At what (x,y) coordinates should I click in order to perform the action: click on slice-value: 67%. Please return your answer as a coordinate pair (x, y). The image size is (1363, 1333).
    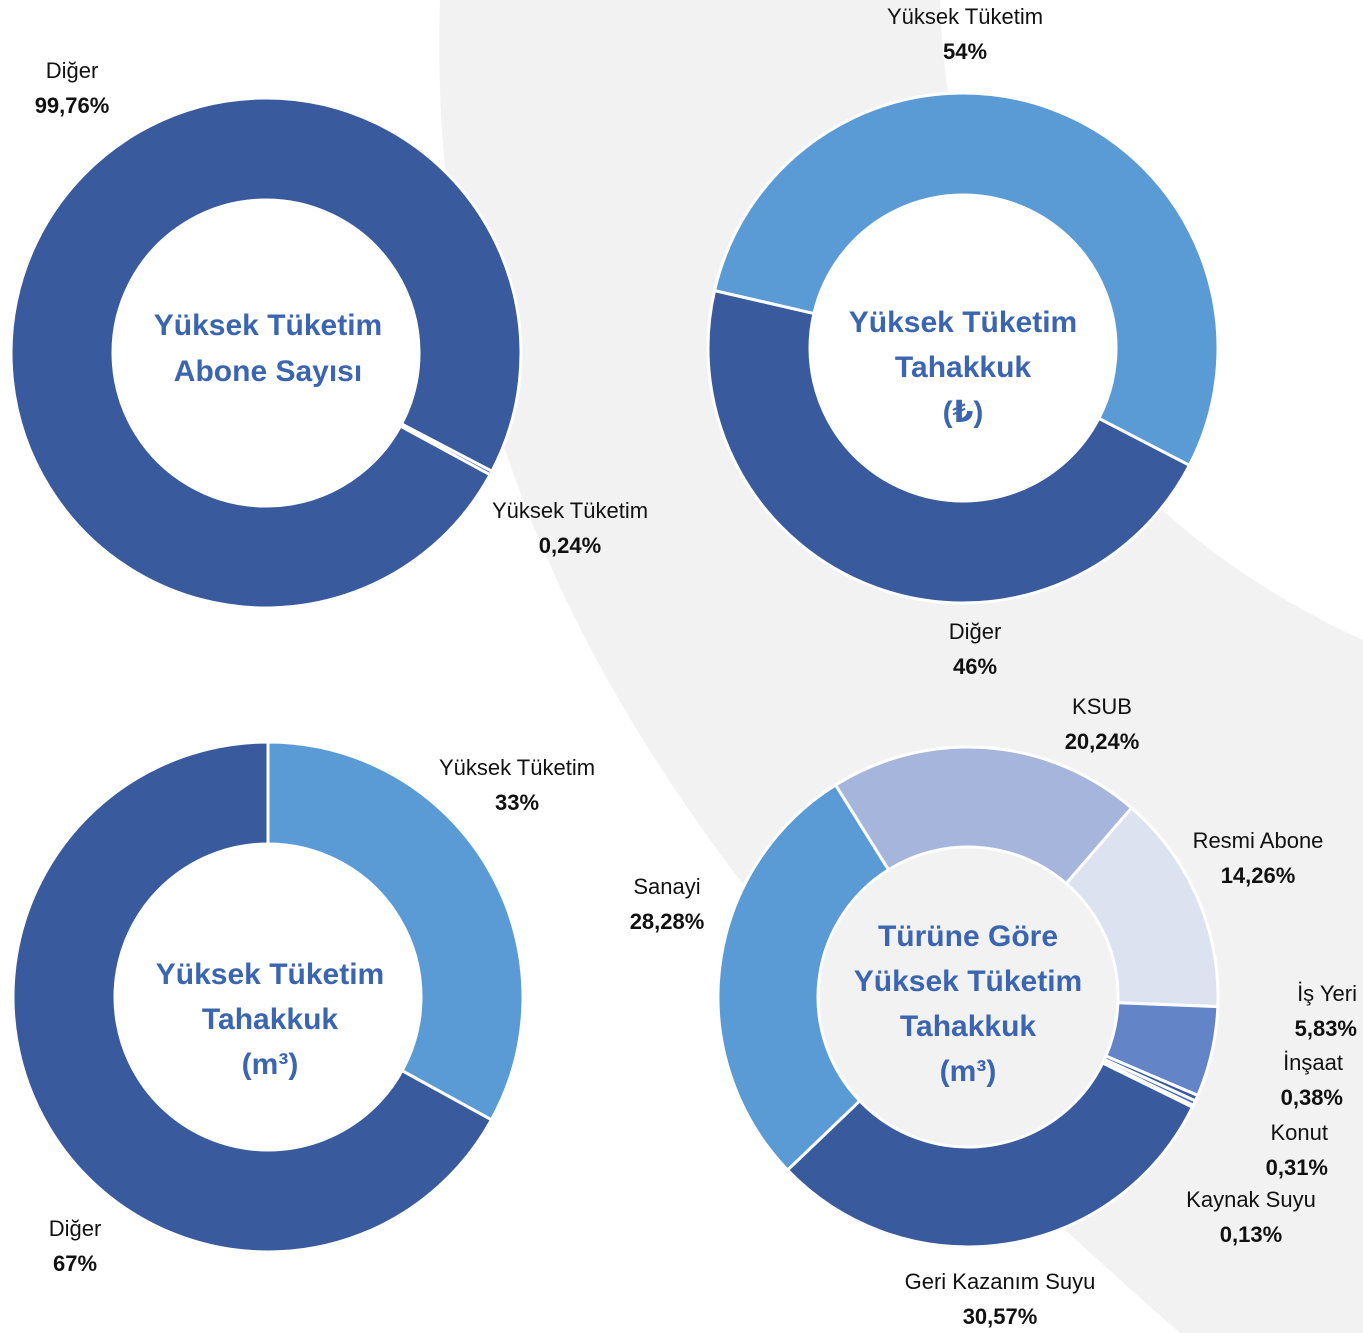
    Looking at the image, I should click on (75, 1263).